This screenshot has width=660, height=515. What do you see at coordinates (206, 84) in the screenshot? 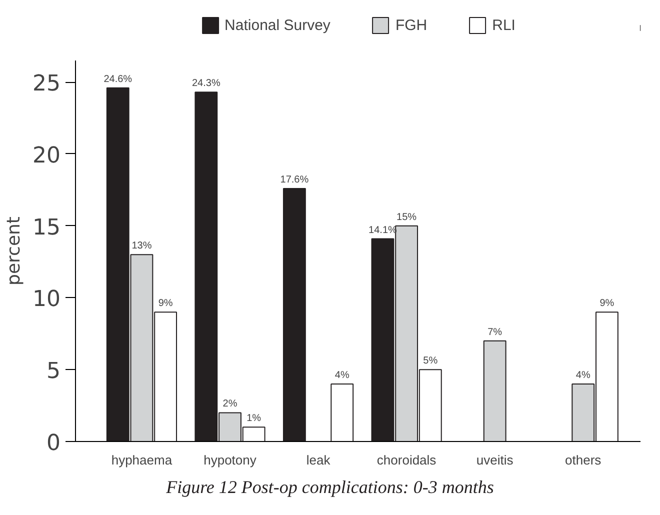
I see `data-label: 24.3%` at bounding box center [206, 84].